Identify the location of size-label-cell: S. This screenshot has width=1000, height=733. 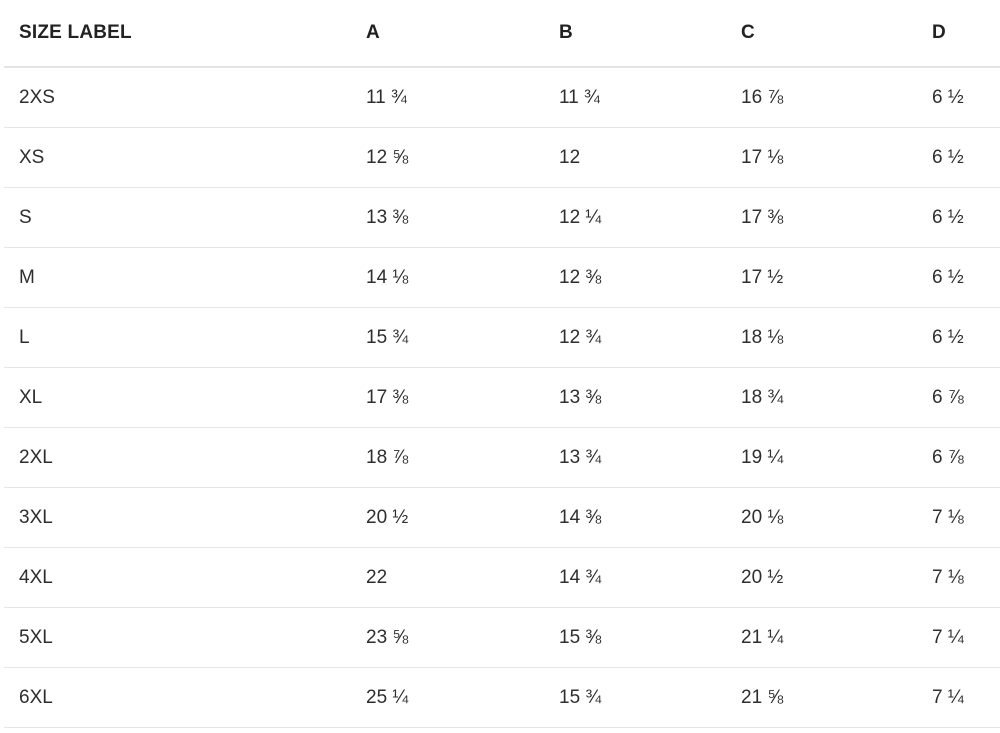
(177, 217).